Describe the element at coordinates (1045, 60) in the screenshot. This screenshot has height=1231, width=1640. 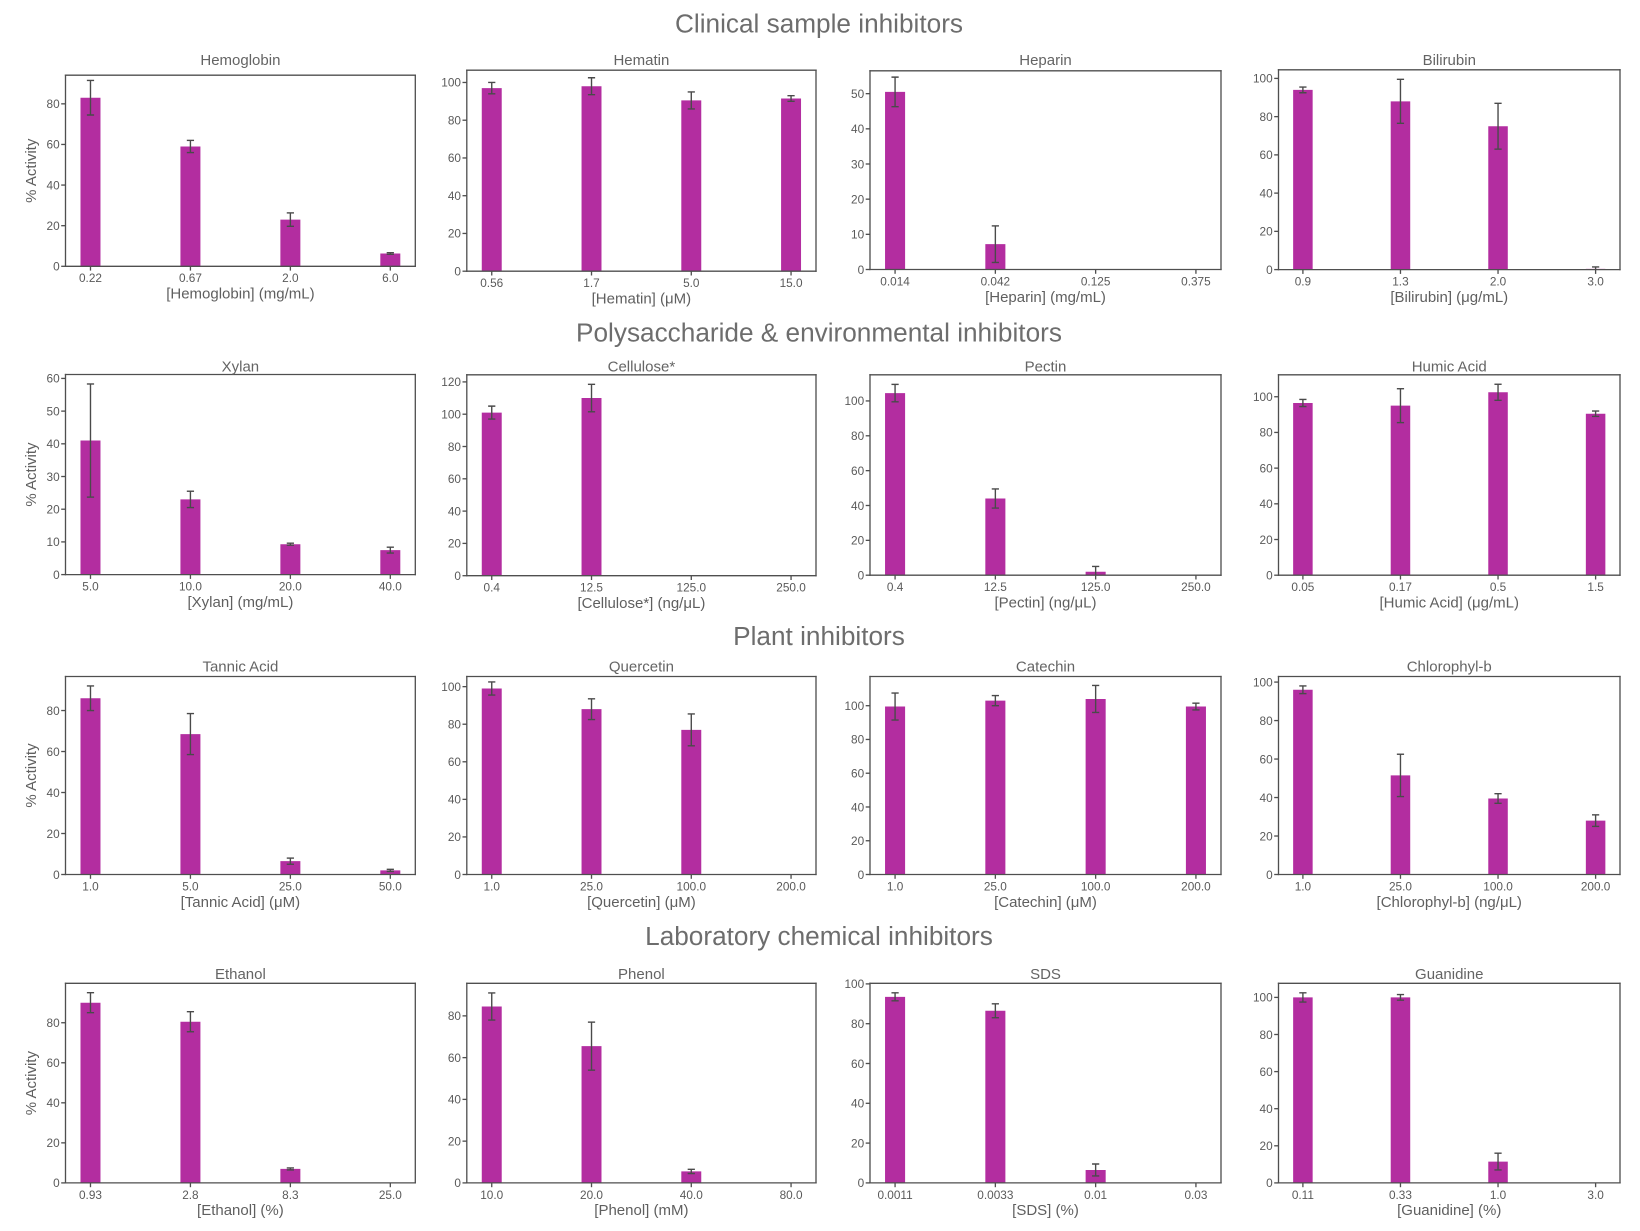
I see `svg-text: Heparin` at that location.